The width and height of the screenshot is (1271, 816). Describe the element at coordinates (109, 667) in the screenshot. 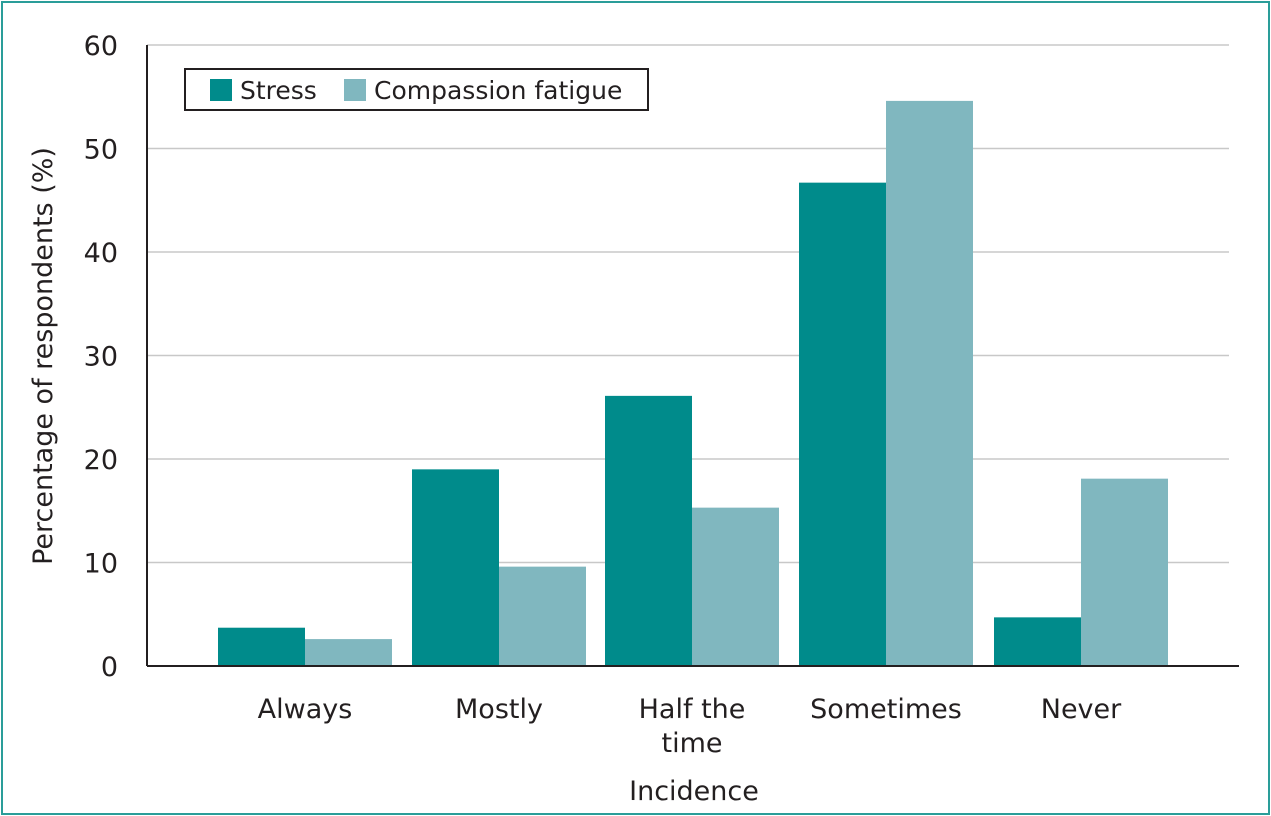

I see `y-tick-label: 0` at that location.